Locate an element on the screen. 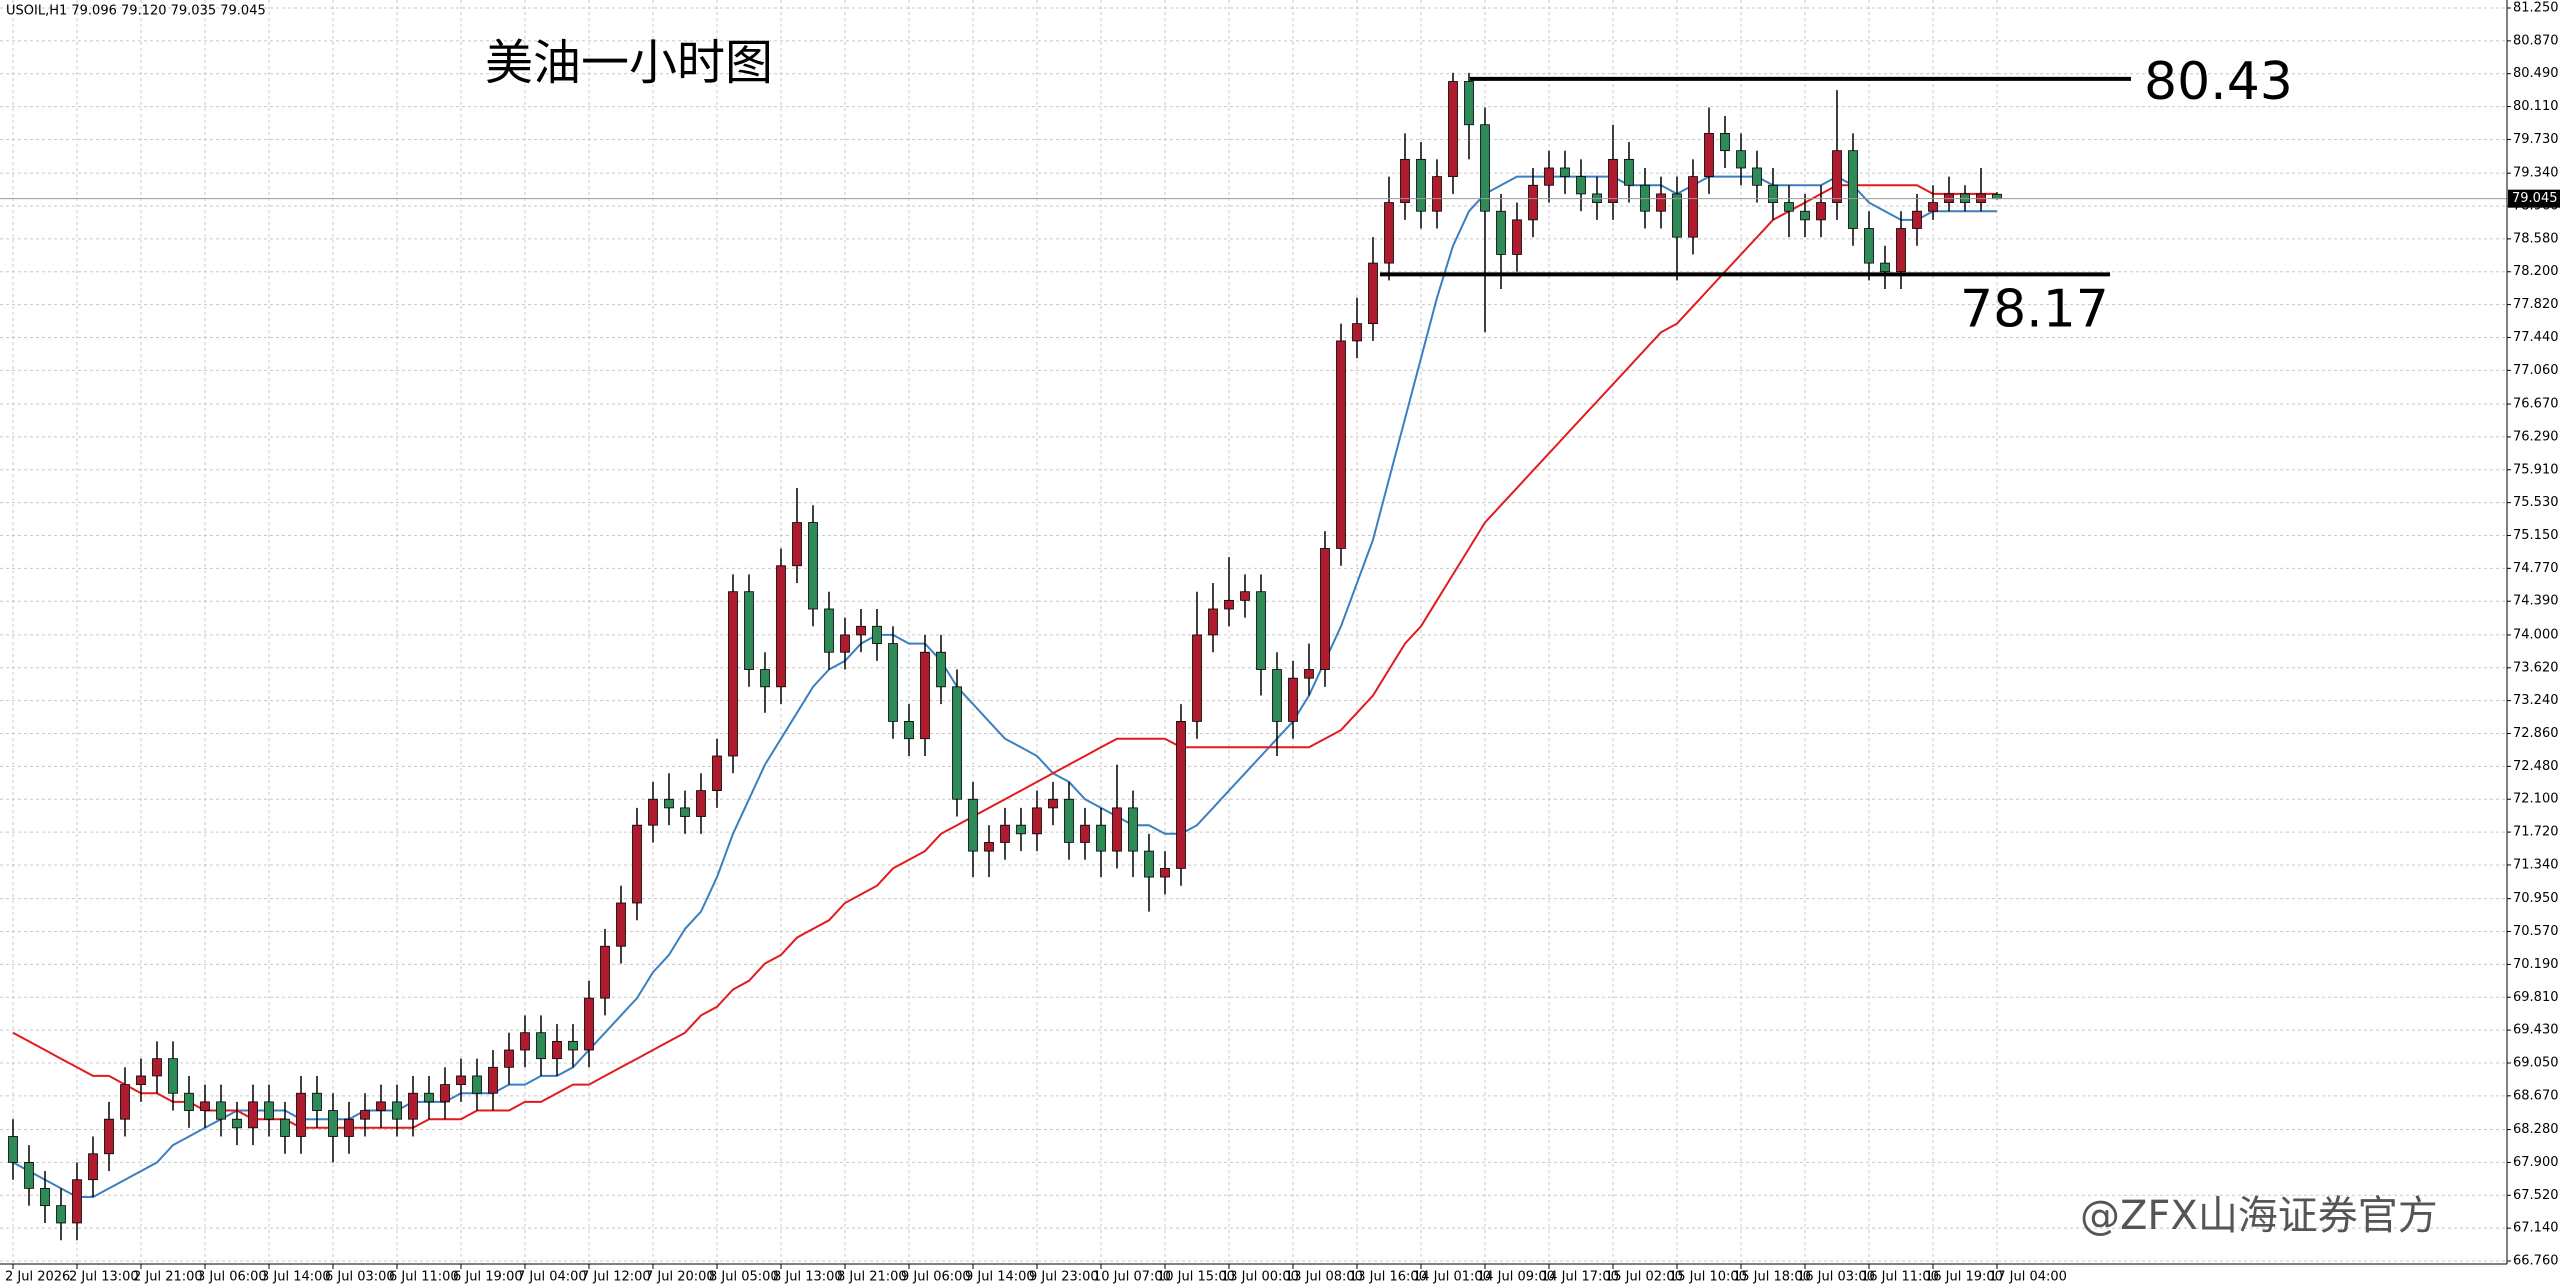 Image resolution: width=2560 pixels, height=1286 pixels. y-tick-label: 66.760 is located at coordinates (2536, 1261).